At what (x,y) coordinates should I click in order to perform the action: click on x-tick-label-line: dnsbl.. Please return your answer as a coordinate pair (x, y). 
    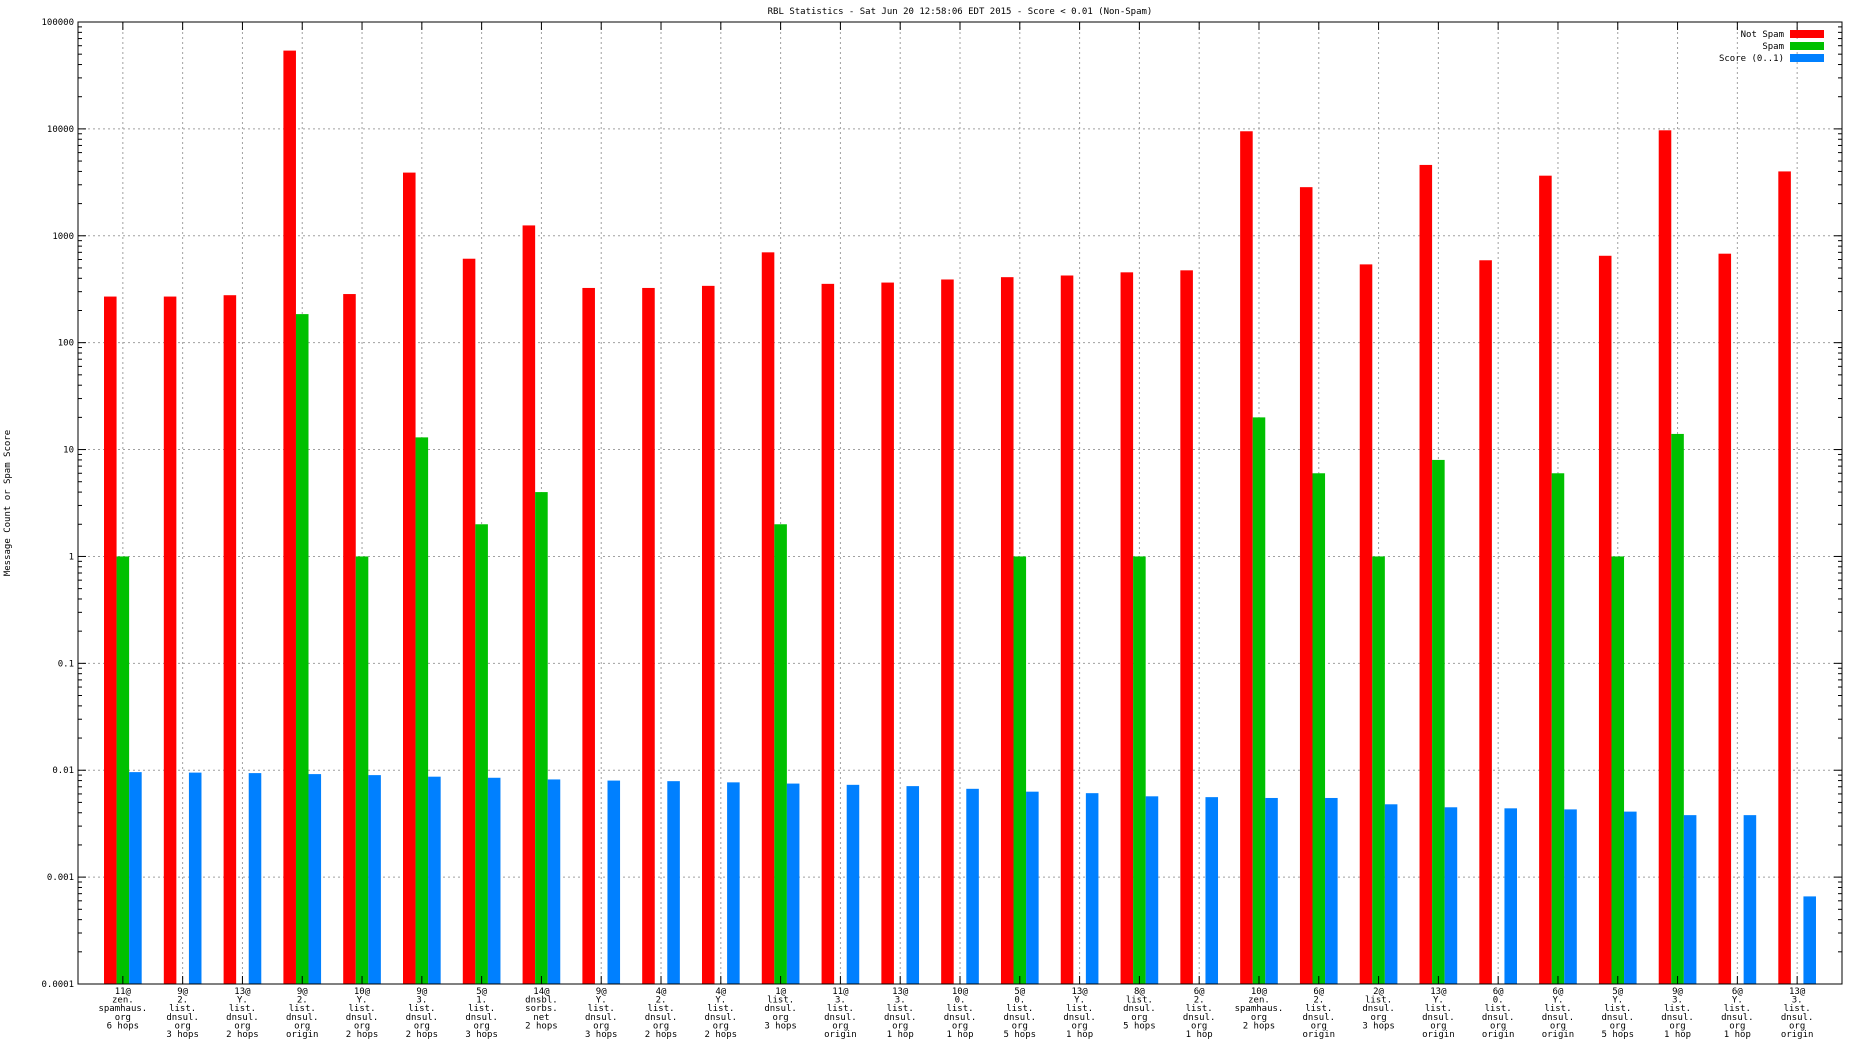
    Looking at the image, I should click on (541, 1001).